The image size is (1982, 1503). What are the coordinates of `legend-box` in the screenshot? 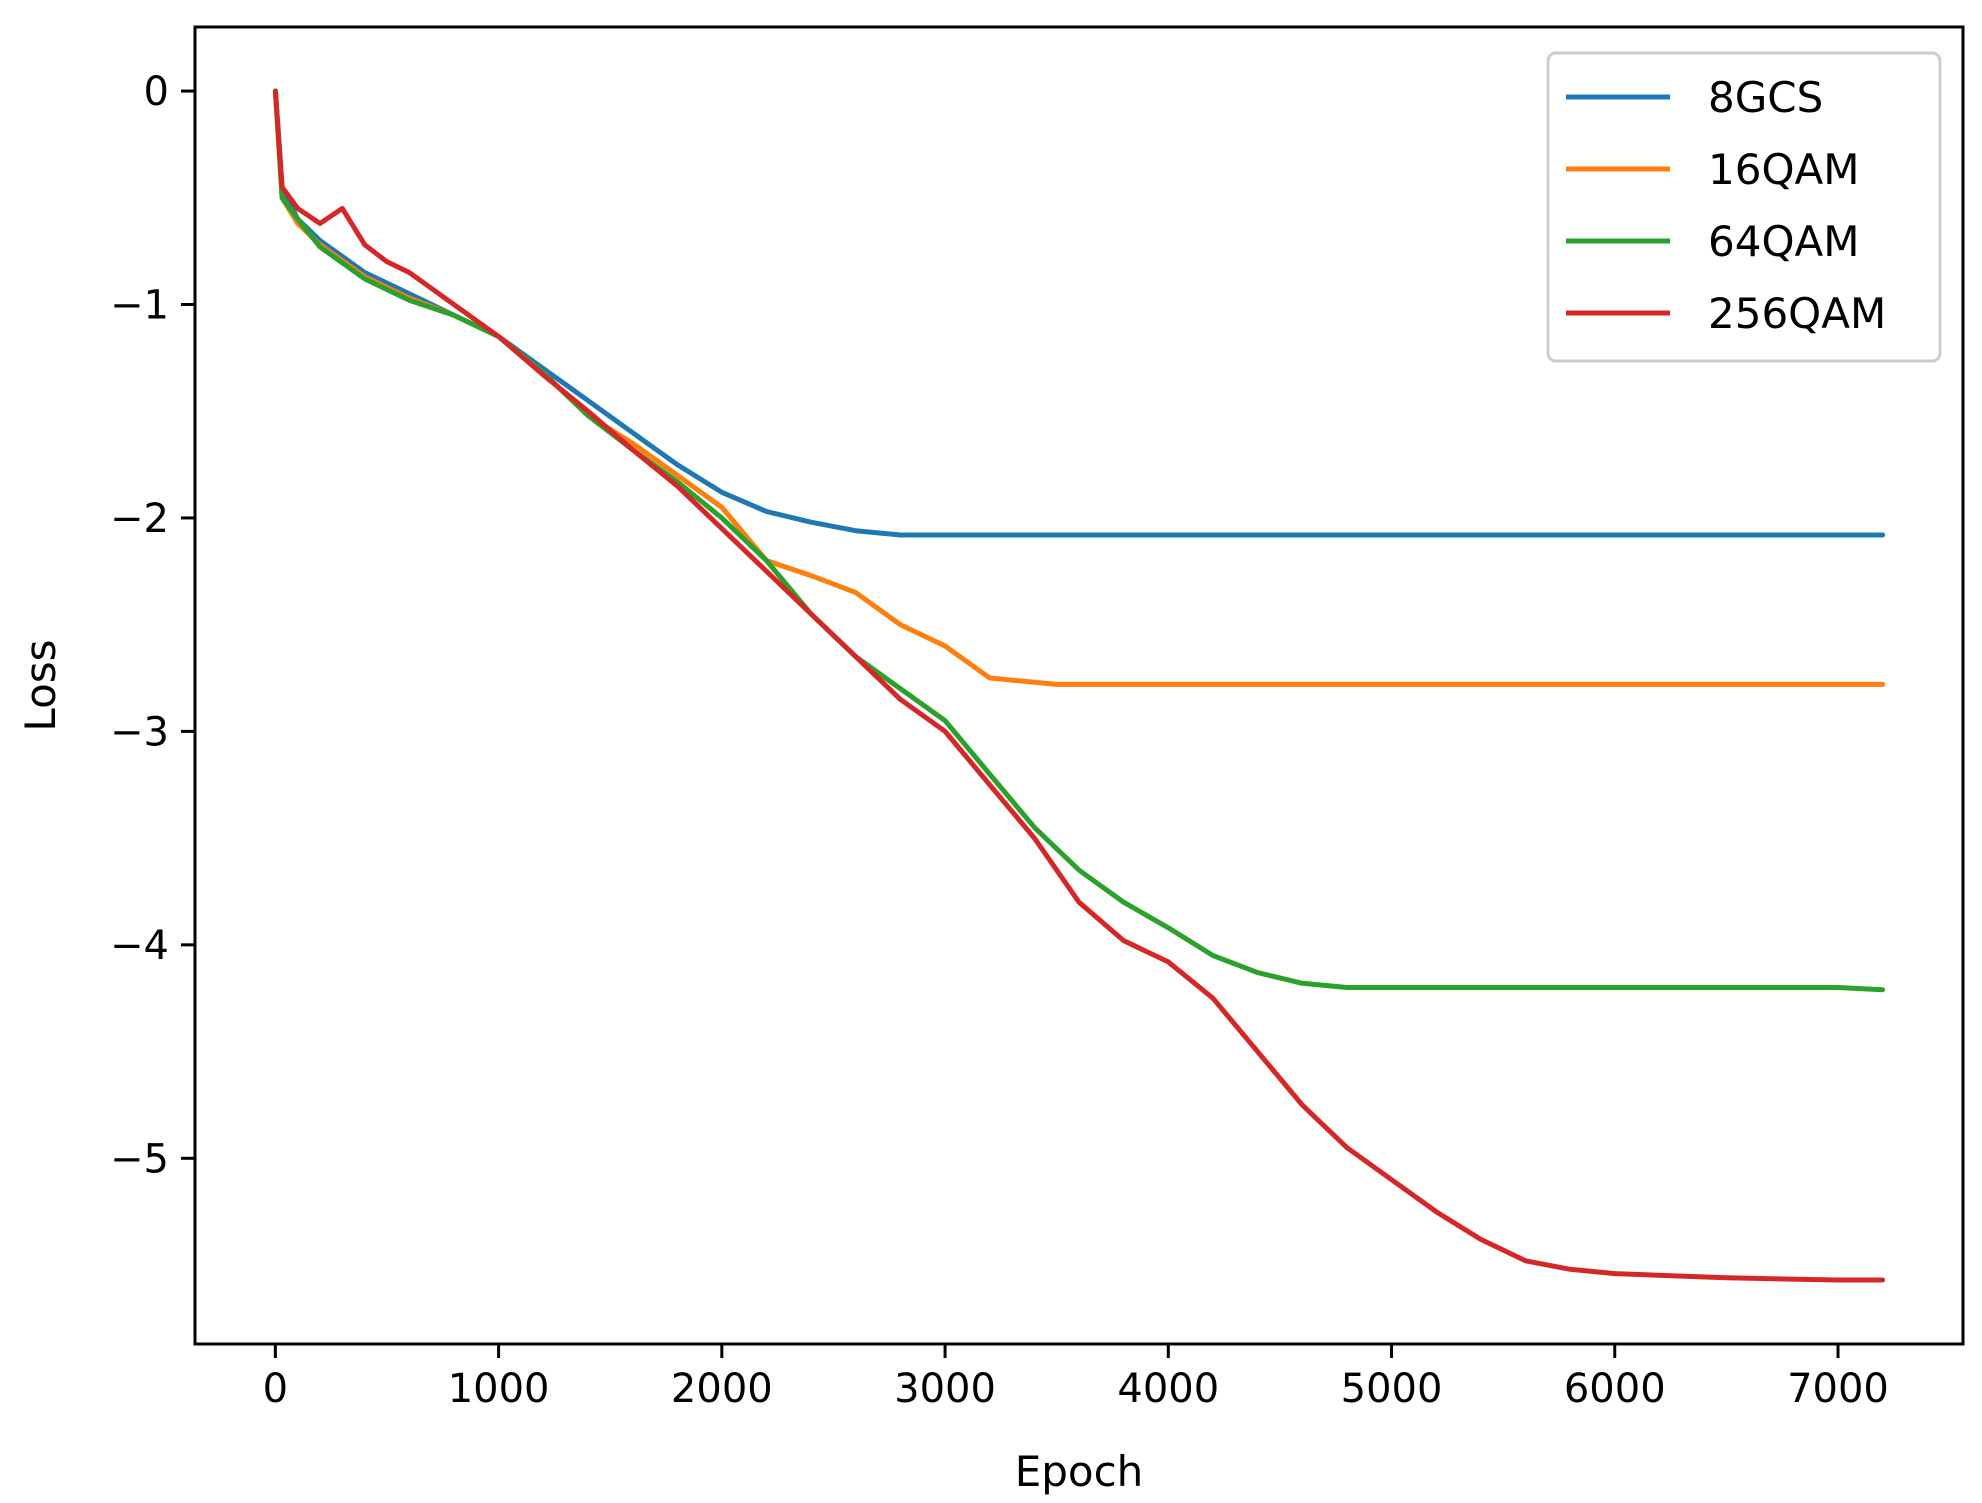 It's located at (1744, 207).